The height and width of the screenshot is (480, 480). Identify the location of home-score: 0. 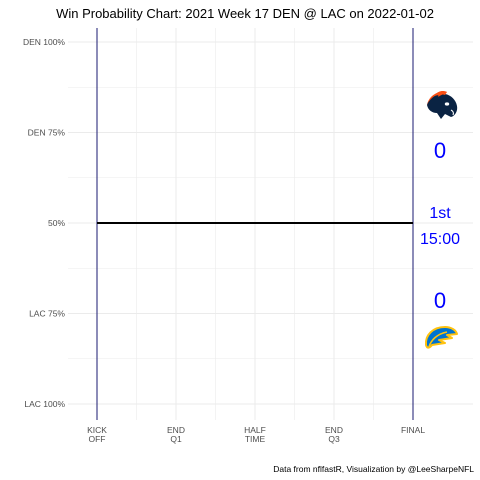
(440, 300).